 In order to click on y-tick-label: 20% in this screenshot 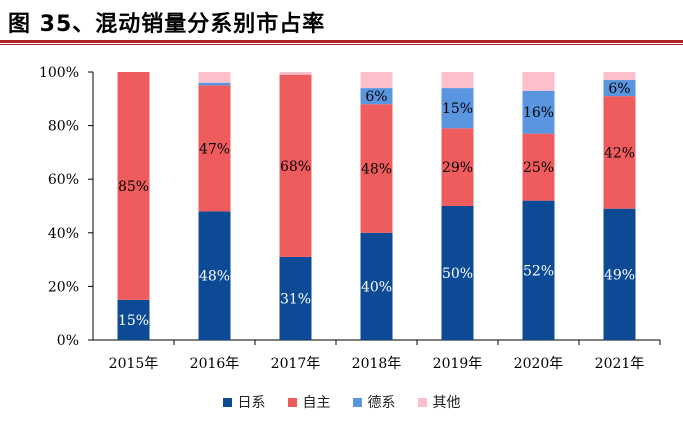, I will do `click(63, 287)`.